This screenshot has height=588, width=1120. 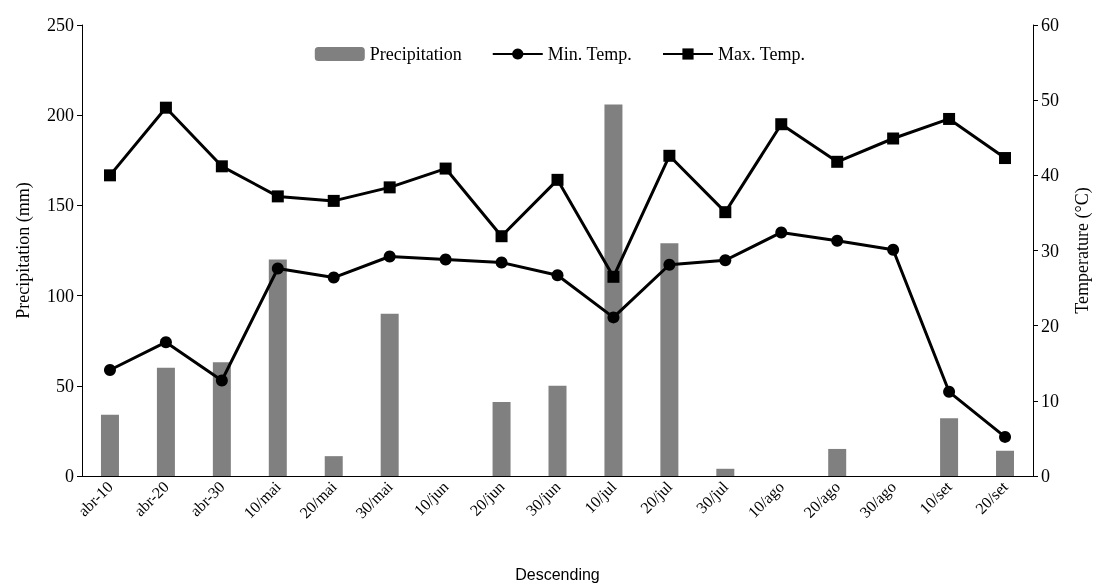 What do you see at coordinates (415, 54) in the screenshot?
I see `legend-label: Precipitation` at bounding box center [415, 54].